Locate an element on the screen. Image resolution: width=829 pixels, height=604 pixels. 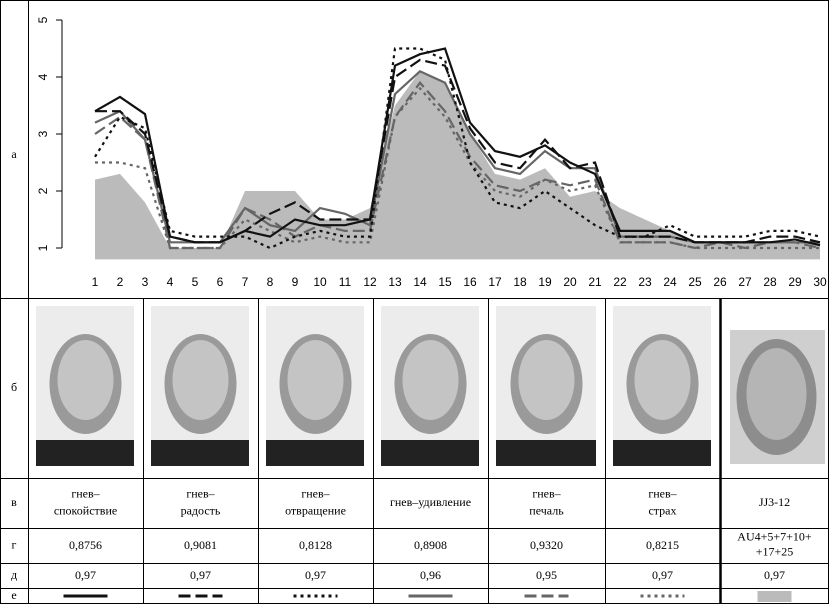
coef2: 0,95 is located at coordinates (546, 575).